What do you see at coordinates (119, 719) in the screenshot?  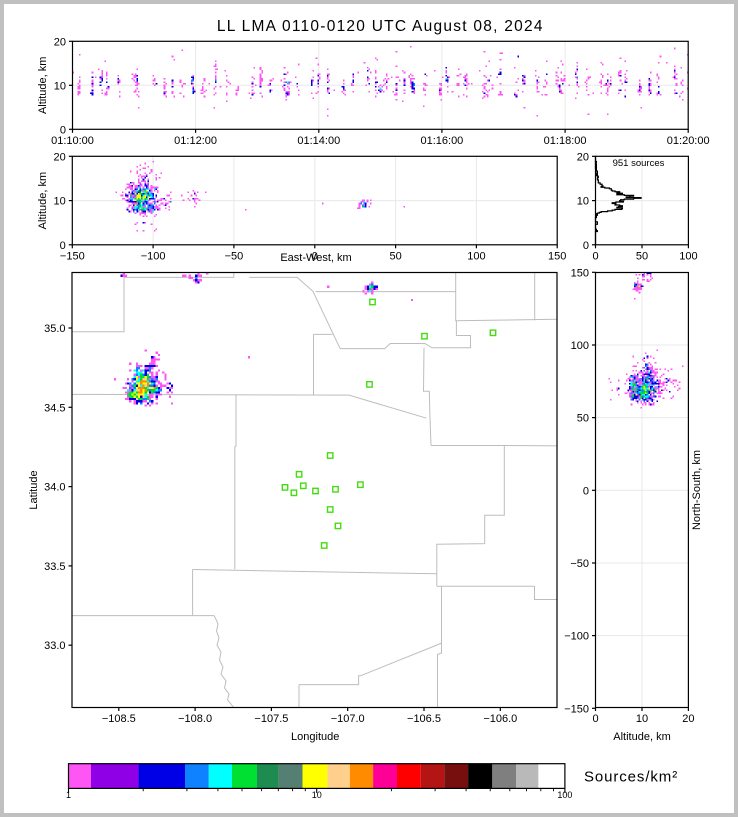 I see `svg-text: −108.5` at bounding box center [119, 719].